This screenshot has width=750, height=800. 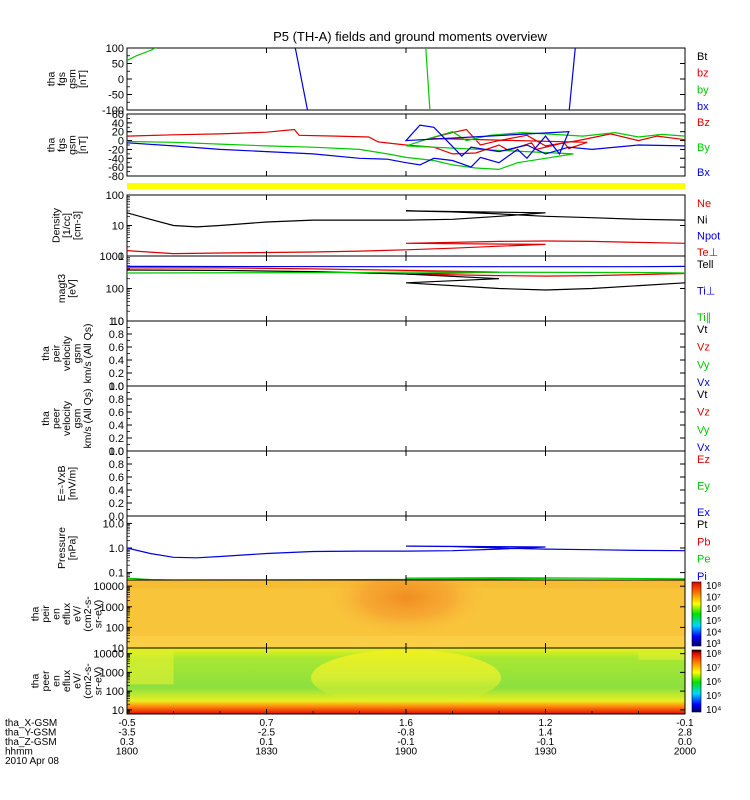 What do you see at coordinates (703, 74) in the screenshot?
I see `legend-entry: bz` at bounding box center [703, 74].